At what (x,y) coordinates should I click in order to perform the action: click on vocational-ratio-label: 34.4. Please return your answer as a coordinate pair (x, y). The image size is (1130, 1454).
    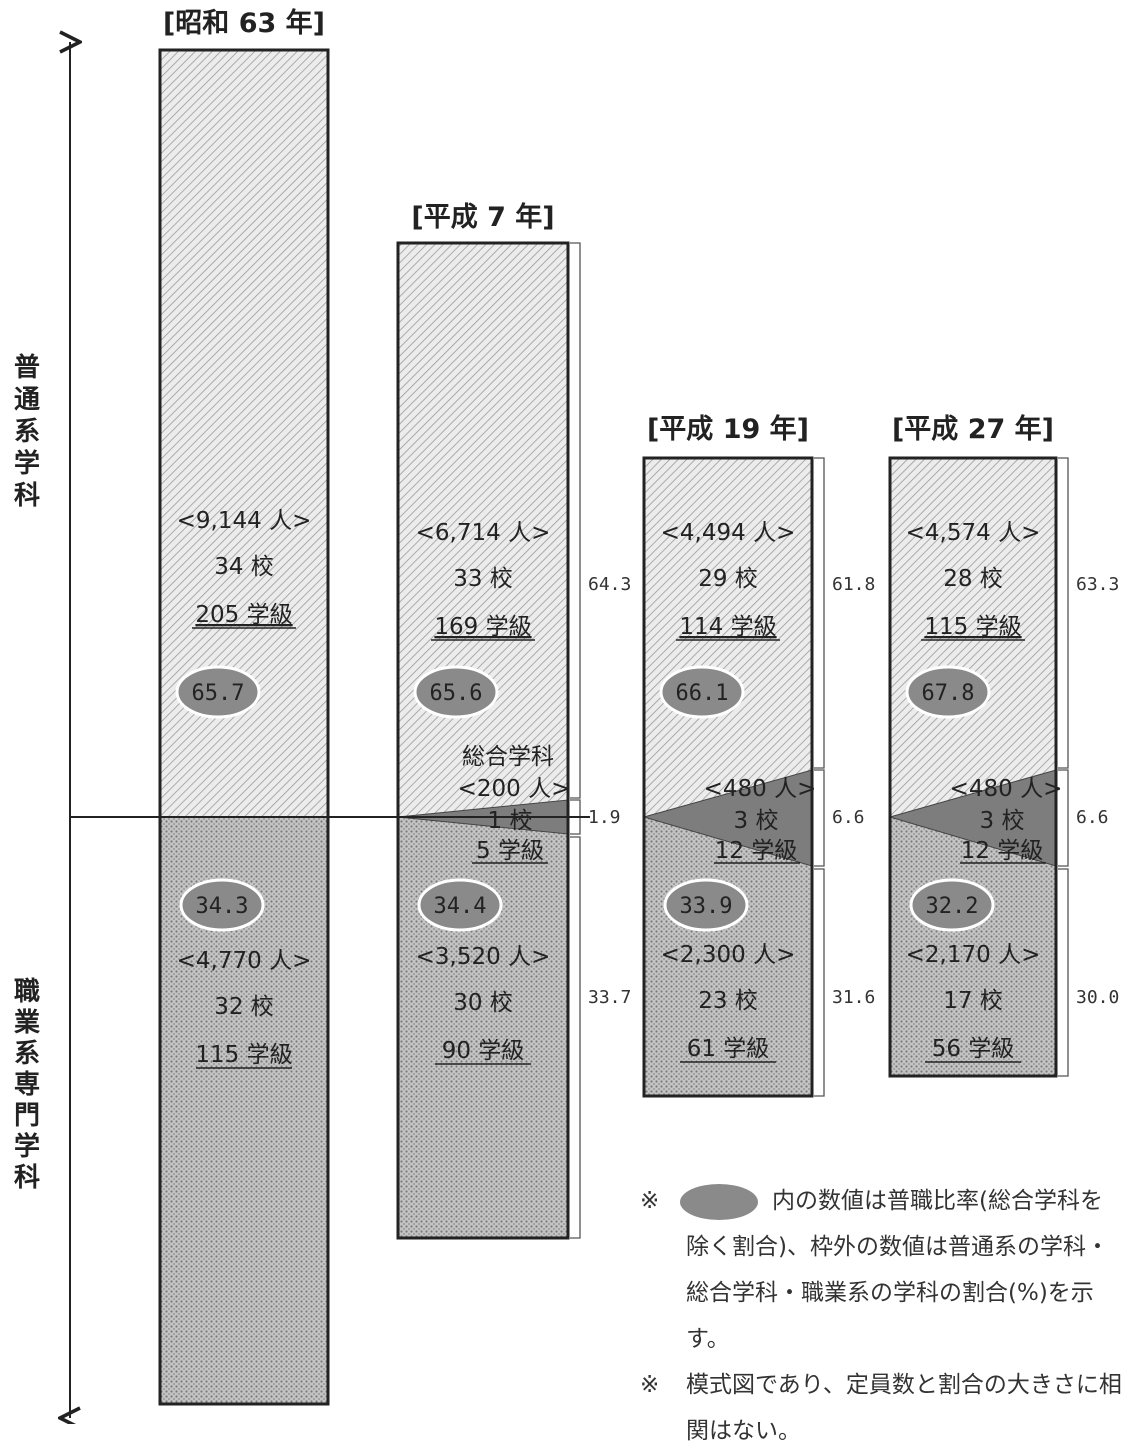
    Looking at the image, I should click on (460, 906).